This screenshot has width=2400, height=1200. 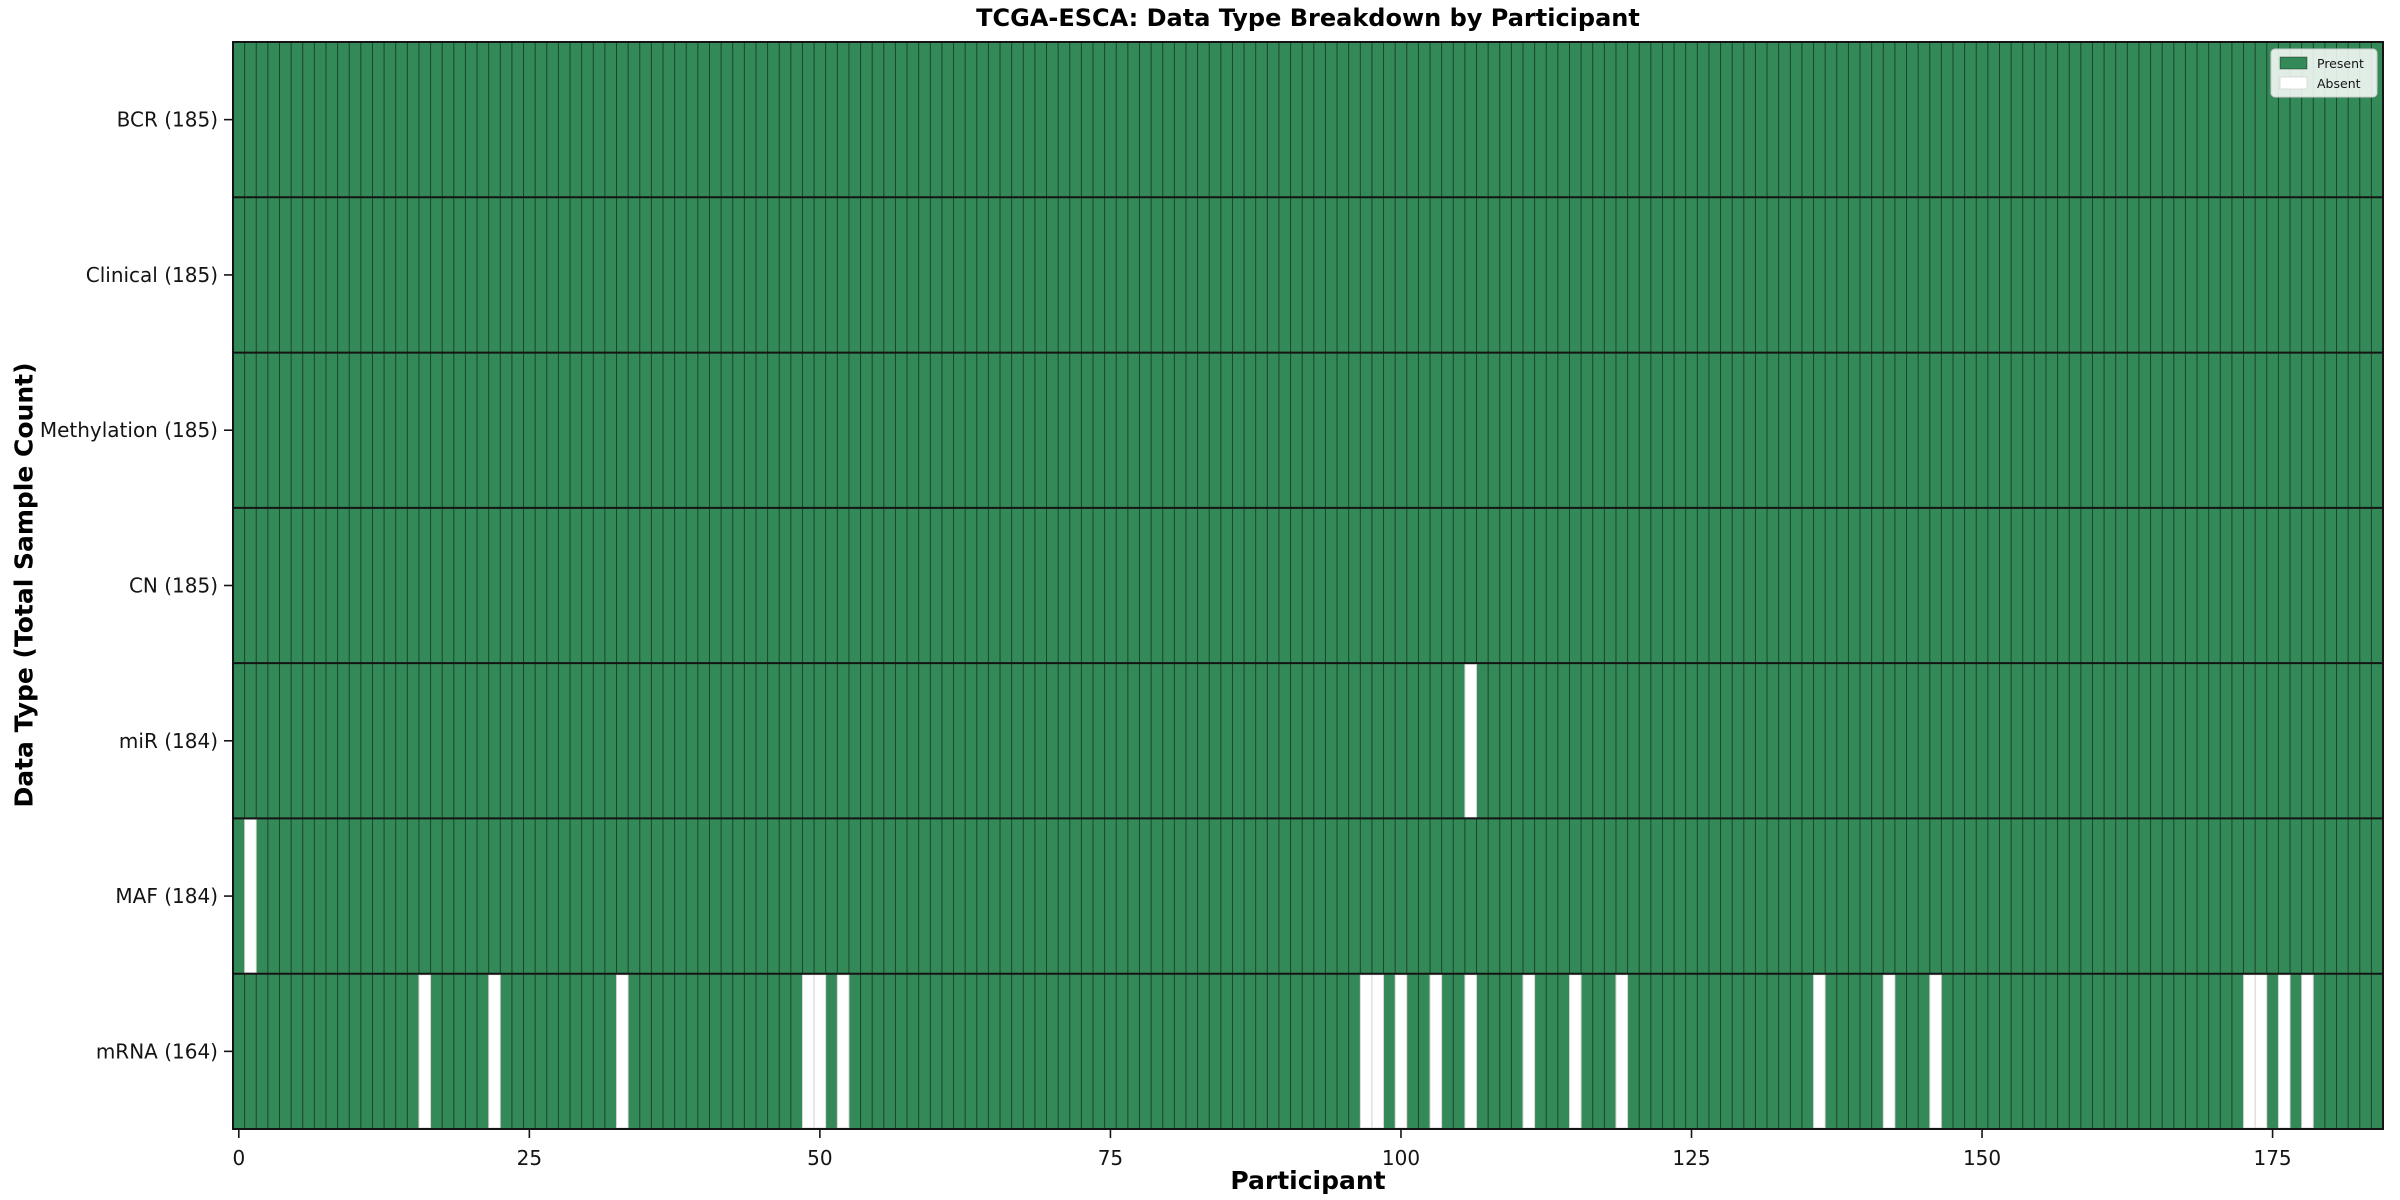 I want to click on row-methylation, so click(x=1308, y=430).